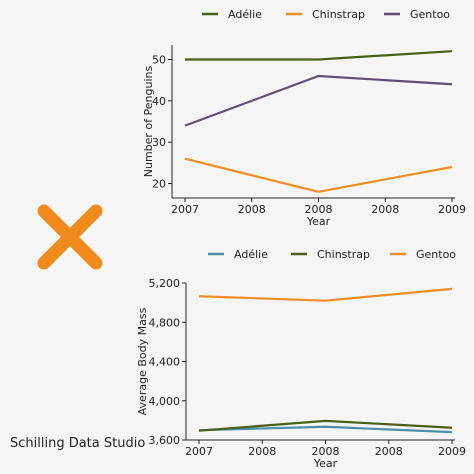 The image size is (474, 474). I want to click on y-tick-label: 3,600, so click(165, 440).